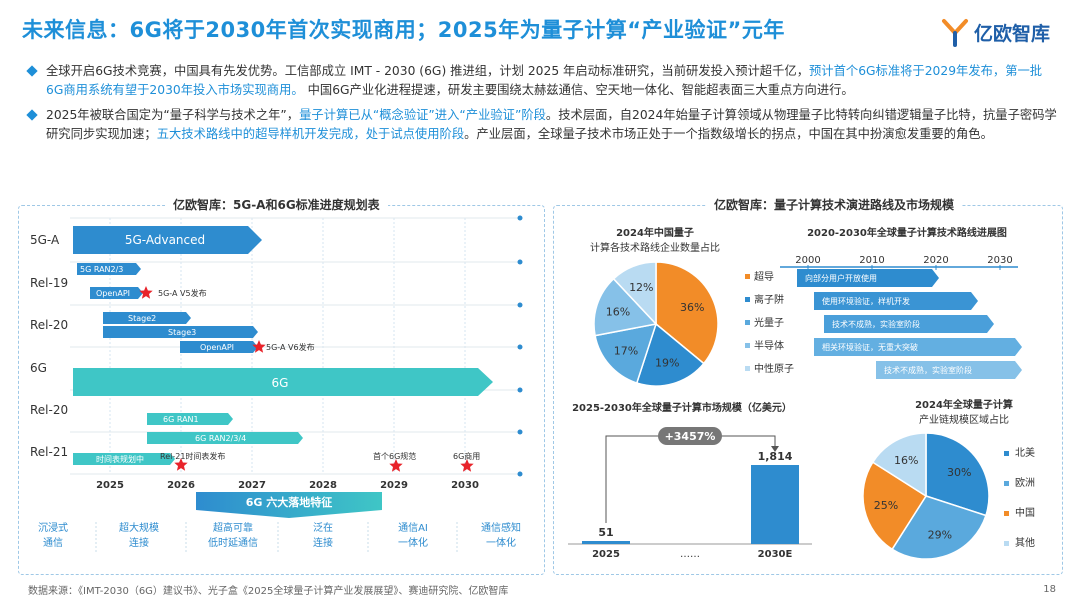 The height and width of the screenshot is (608, 1080). What do you see at coordinates (1025, 512) in the screenshot?
I see `legend-label: 中国` at bounding box center [1025, 512].